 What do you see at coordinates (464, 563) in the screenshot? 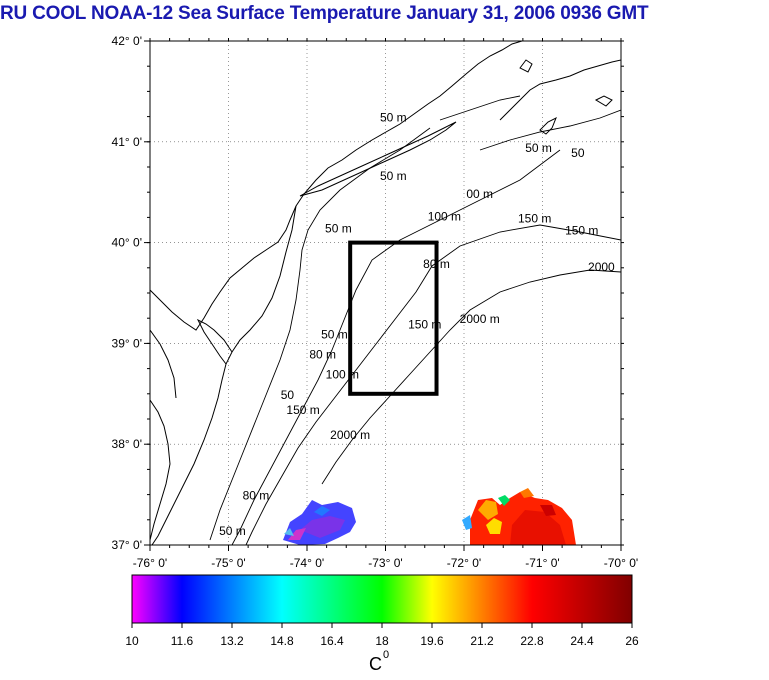
I see `lon-tick-label: -72° 0'` at bounding box center [464, 563].